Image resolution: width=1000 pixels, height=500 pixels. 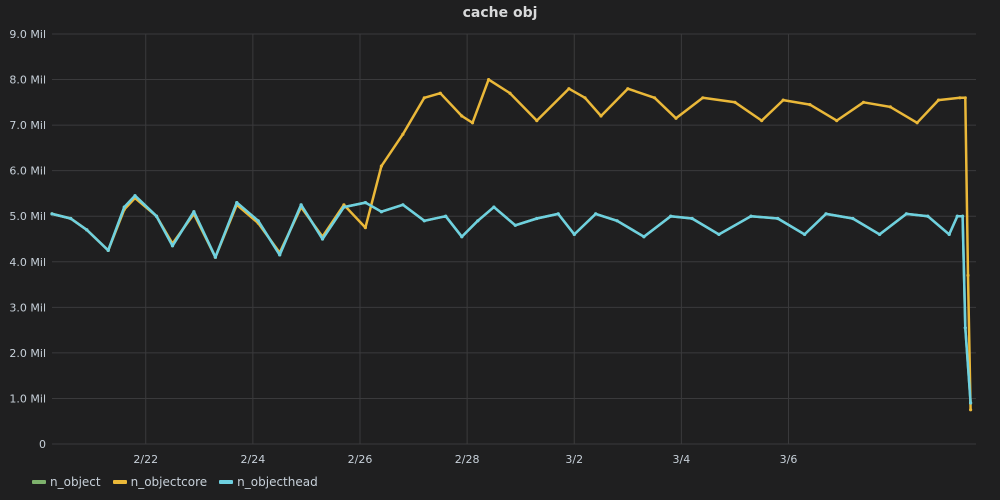 What do you see at coordinates (277, 482) in the screenshot?
I see `legend-label-n-objecthead: n_objecthead` at bounding box center [277, 482].